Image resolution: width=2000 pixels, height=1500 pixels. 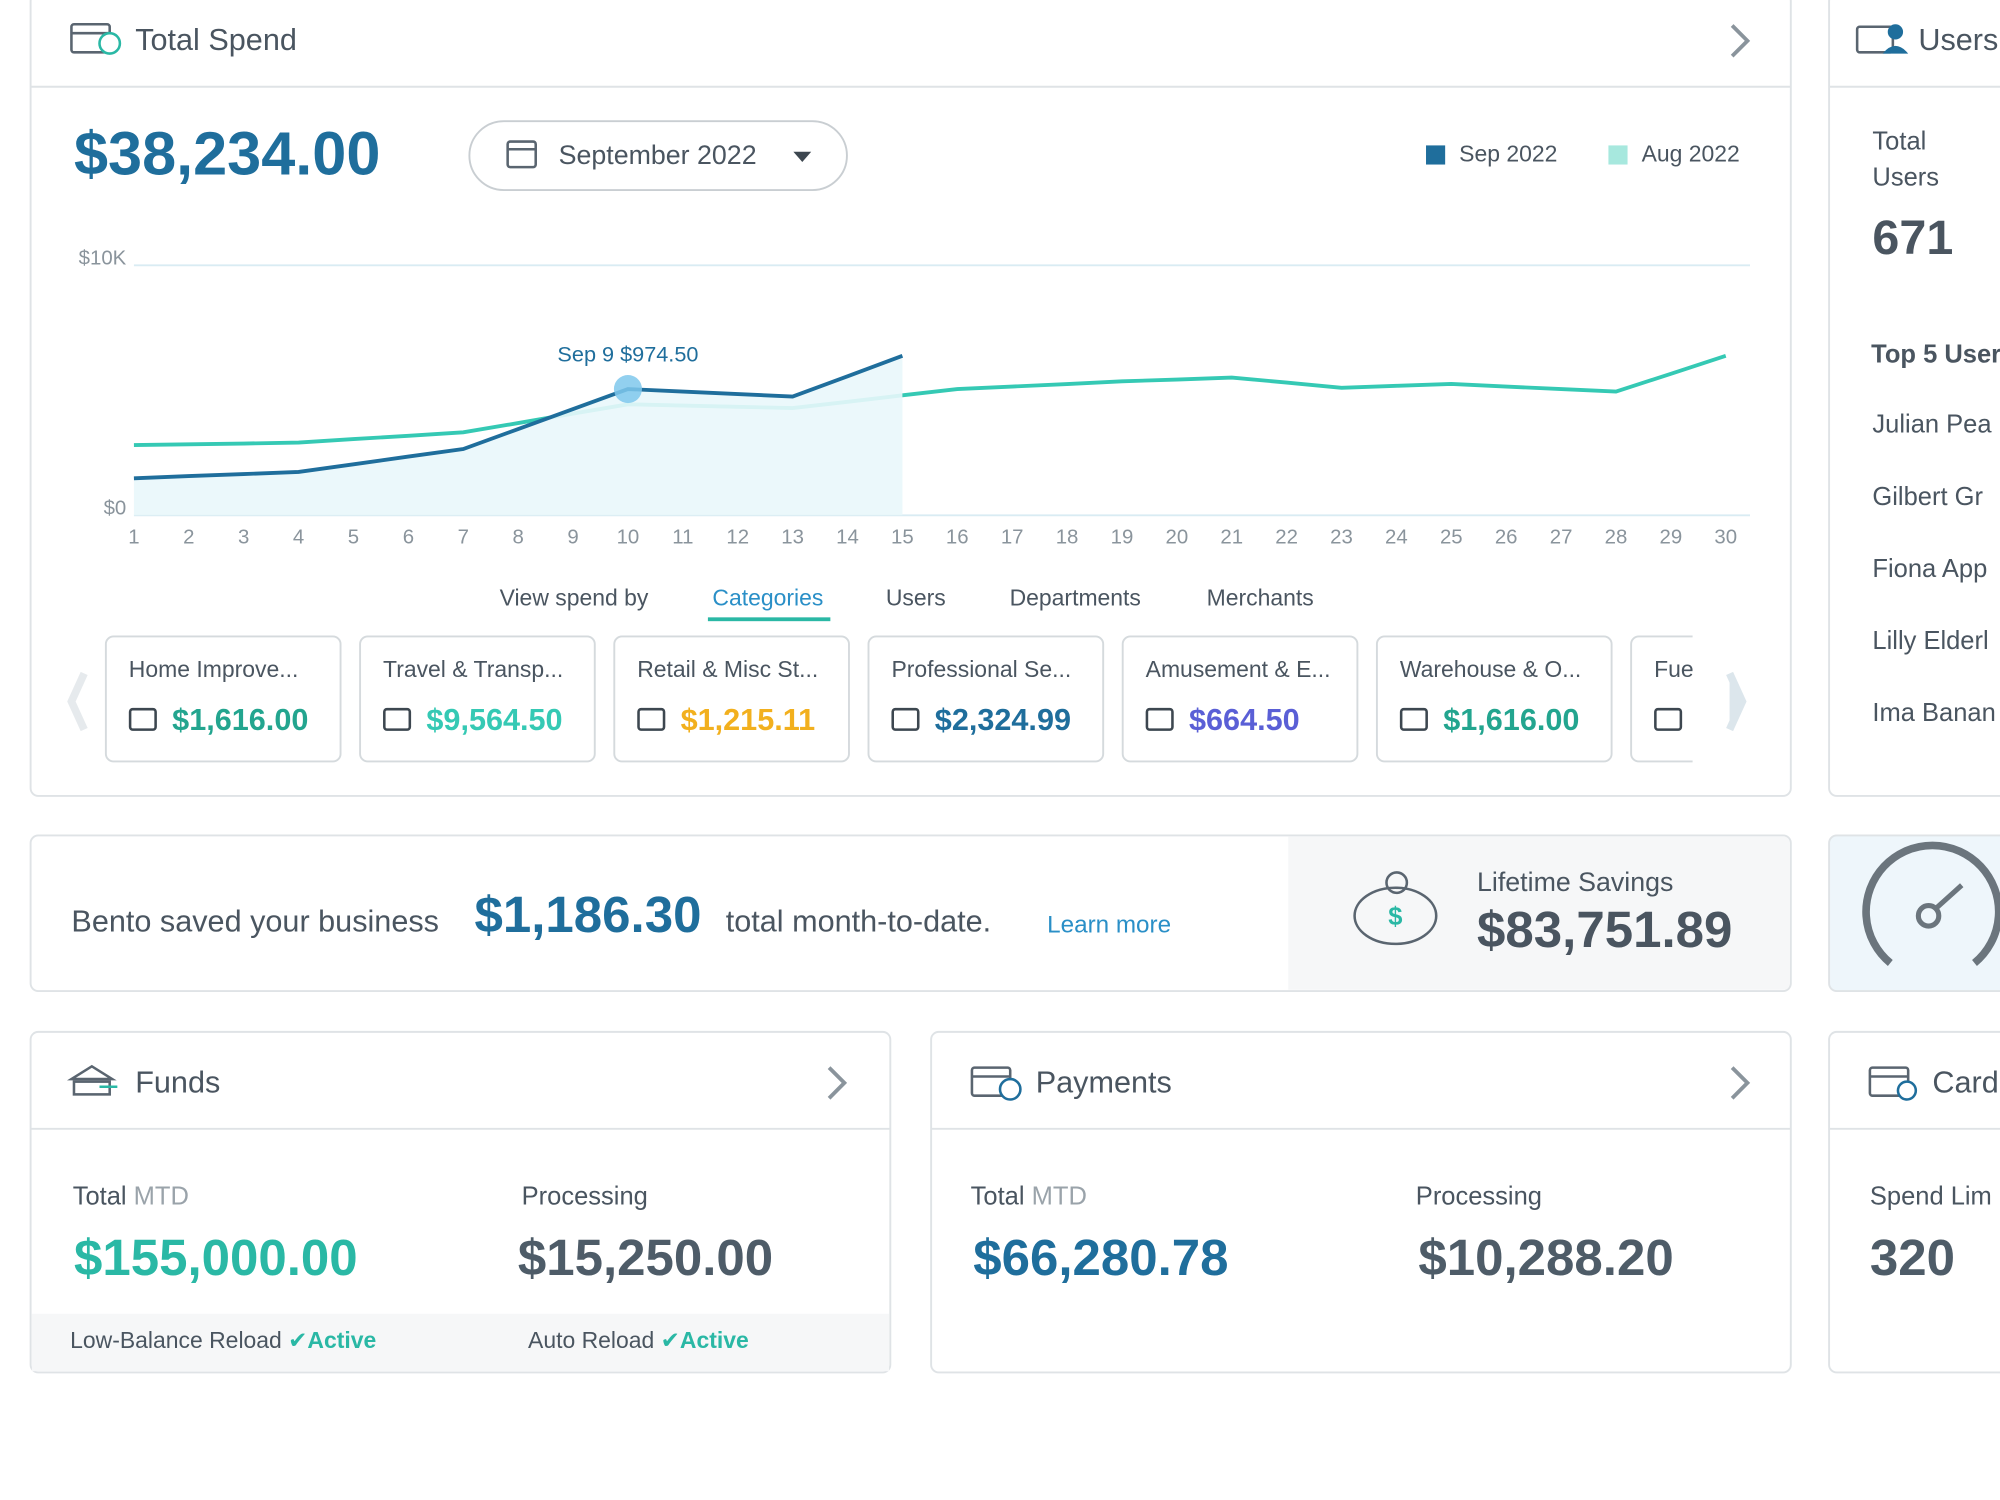 What do you see at coordinates (176, 1340) in the screenshot?
I see `reload-text: Low-Balance Reload` at bounding box center [176, 1340].